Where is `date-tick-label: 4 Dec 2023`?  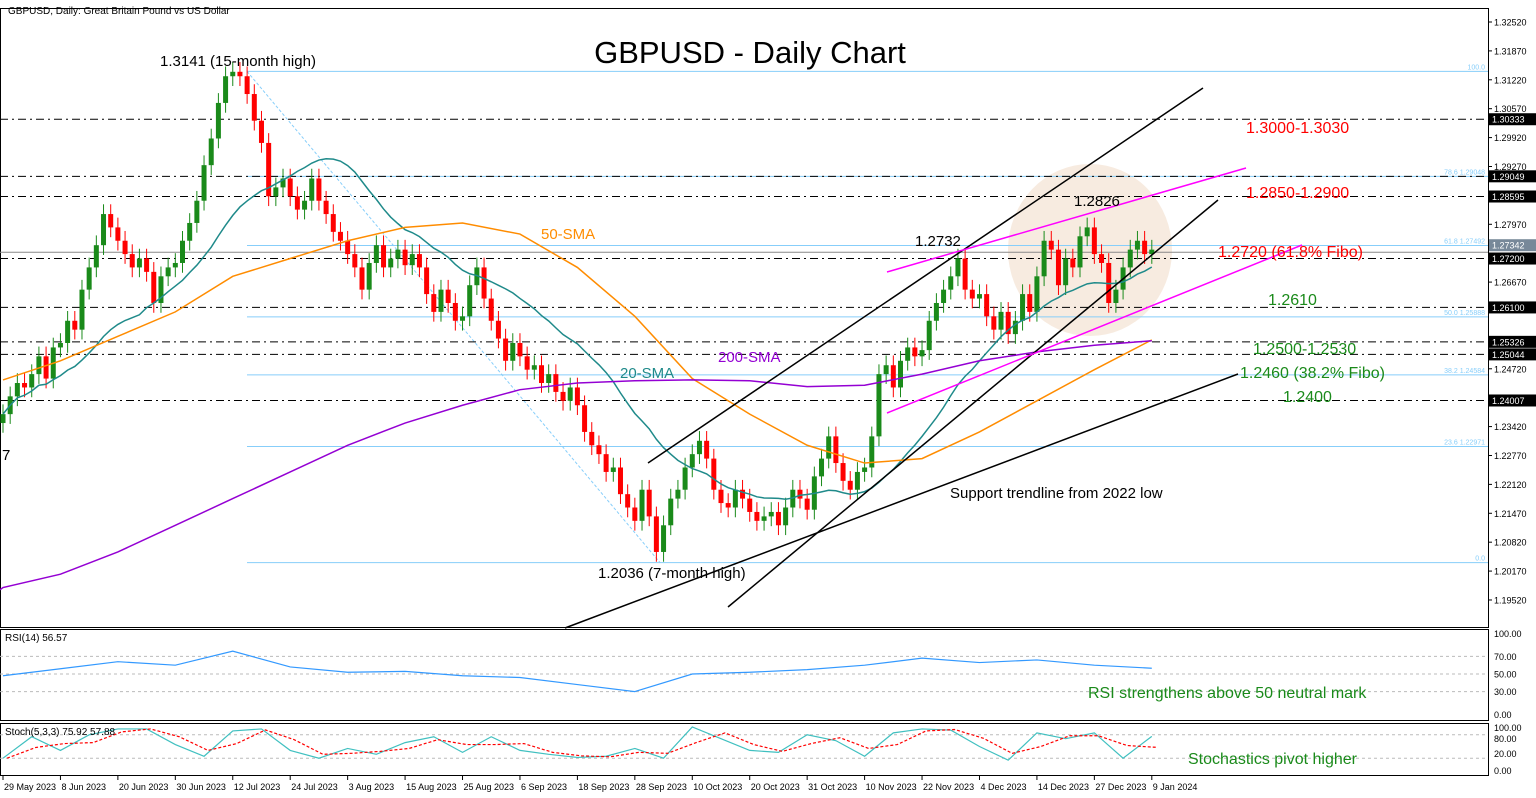
date-tick-label: 4 Dec 2023 is located at coordinates (1003, 787).